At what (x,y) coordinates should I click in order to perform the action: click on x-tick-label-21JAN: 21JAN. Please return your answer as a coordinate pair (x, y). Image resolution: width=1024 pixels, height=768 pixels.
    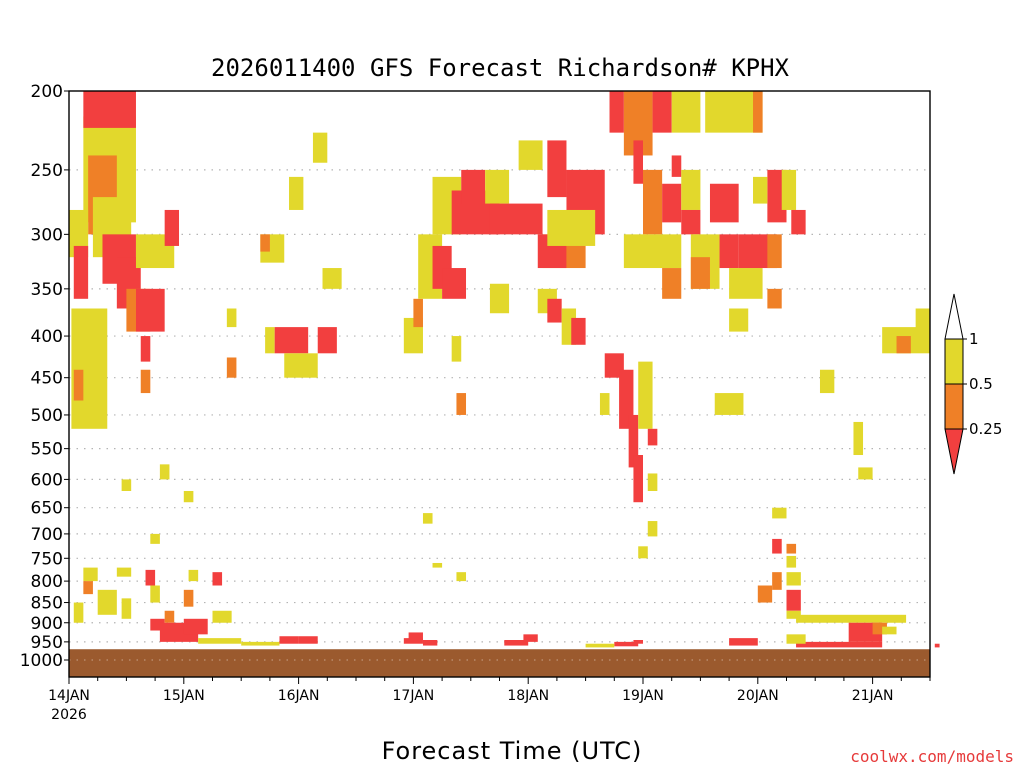
    Looking at the image, I should click on (873, 696).